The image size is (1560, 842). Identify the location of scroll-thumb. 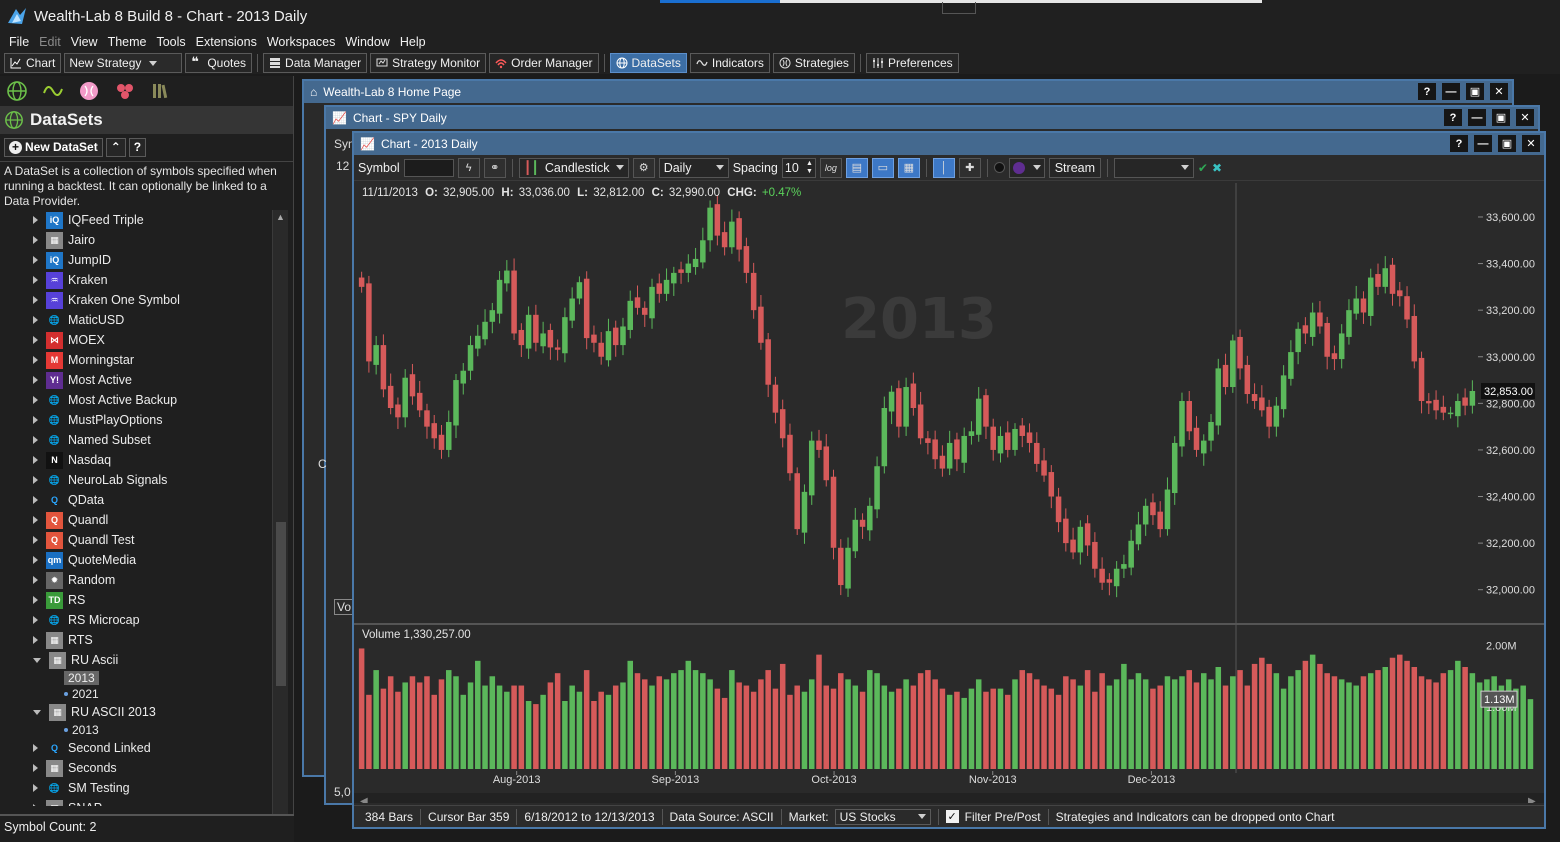
(281, 604).